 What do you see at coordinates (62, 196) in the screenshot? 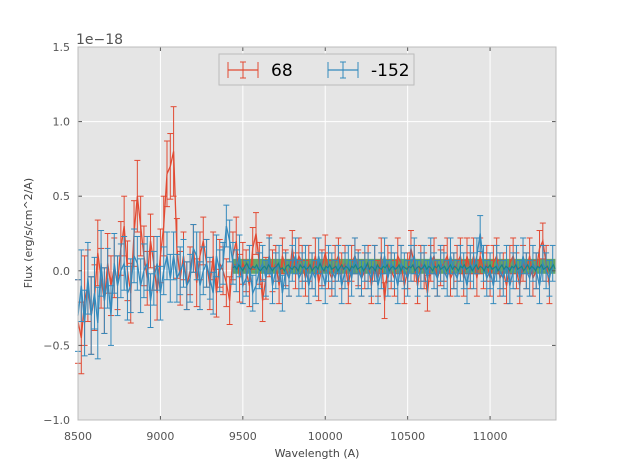
I see `y-tick-label: 0.5` at bounding box center [62, 196].